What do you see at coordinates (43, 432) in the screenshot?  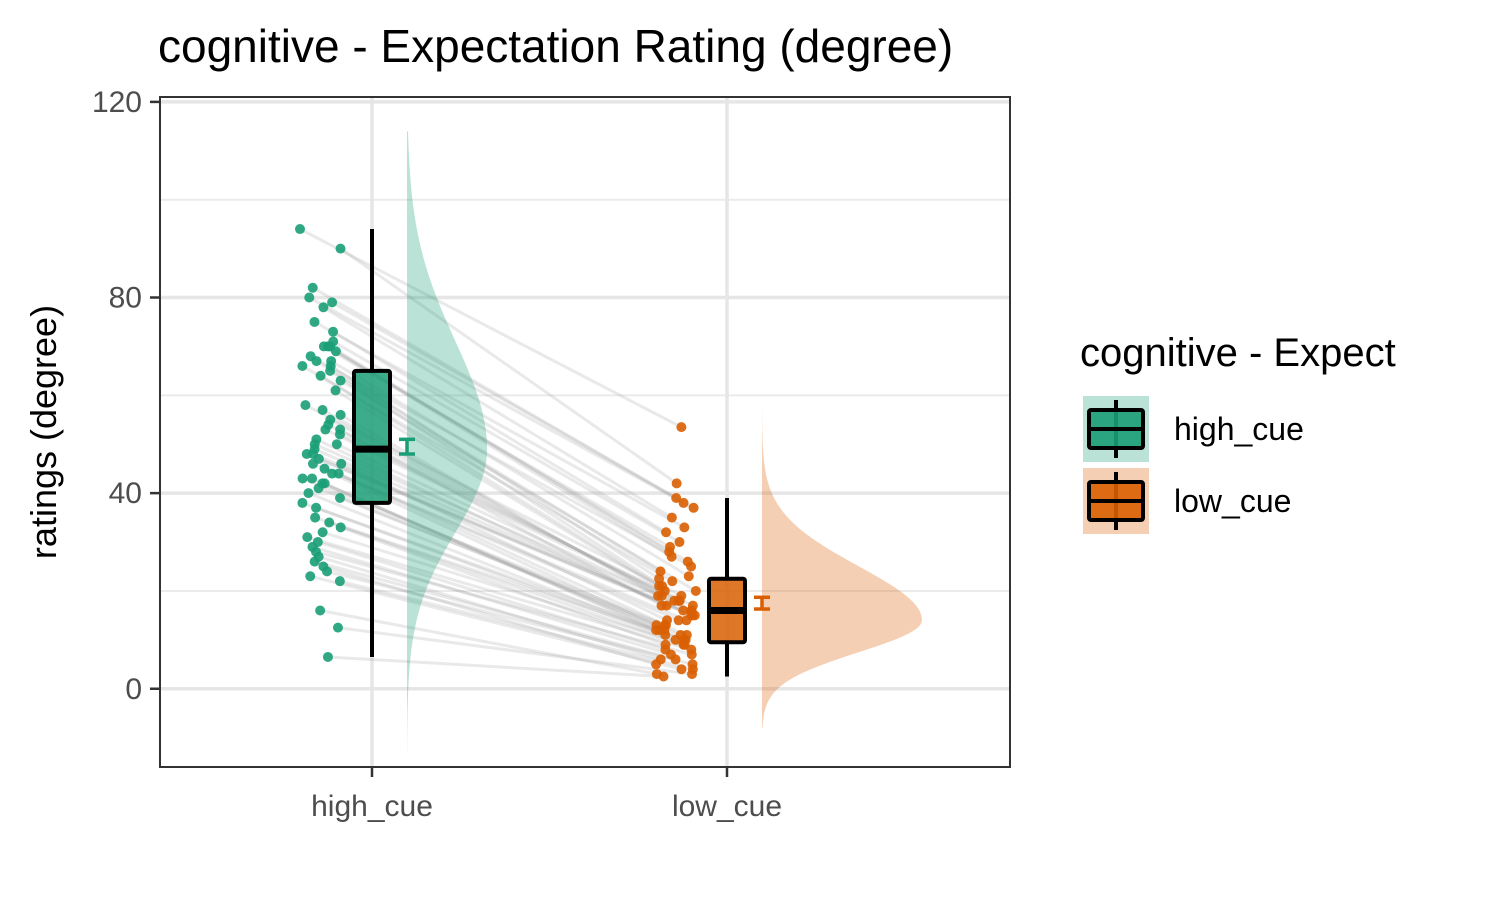 I see `y-axis-title: ratings (degree)` at bounding box center [43, 432].